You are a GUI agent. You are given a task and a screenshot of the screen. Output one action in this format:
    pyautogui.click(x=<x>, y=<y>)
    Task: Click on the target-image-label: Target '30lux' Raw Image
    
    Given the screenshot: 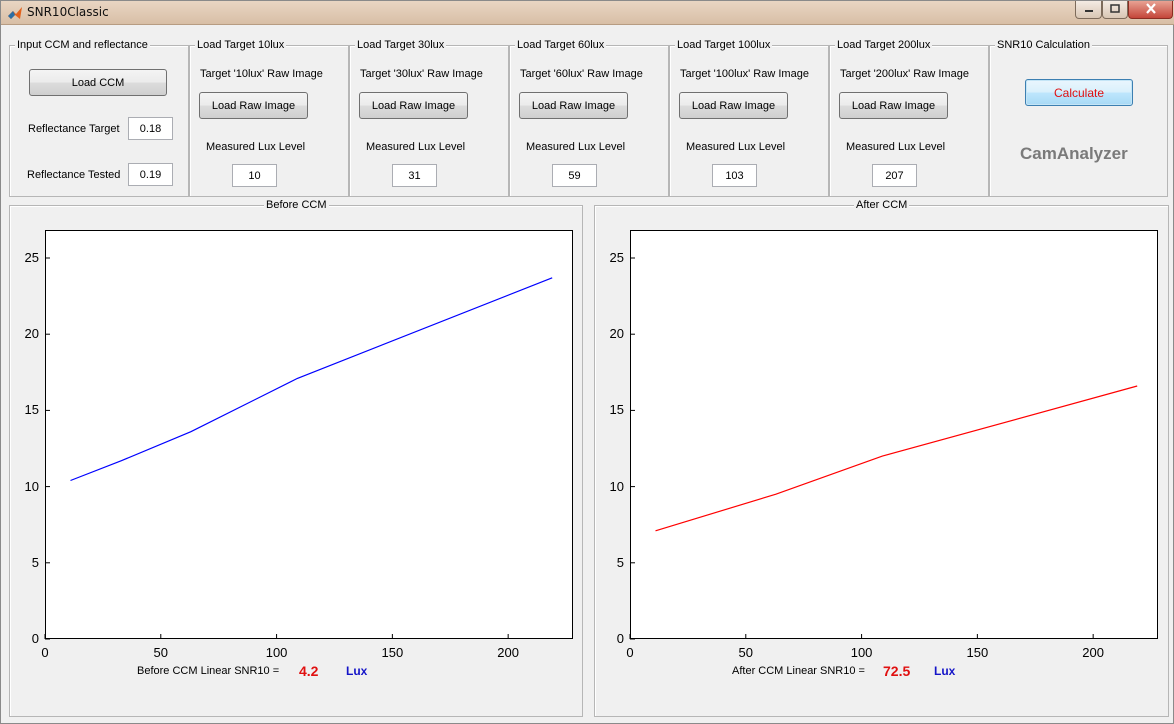 What is the action you would take?
    pyautogui.click(x=421, y=74)
    